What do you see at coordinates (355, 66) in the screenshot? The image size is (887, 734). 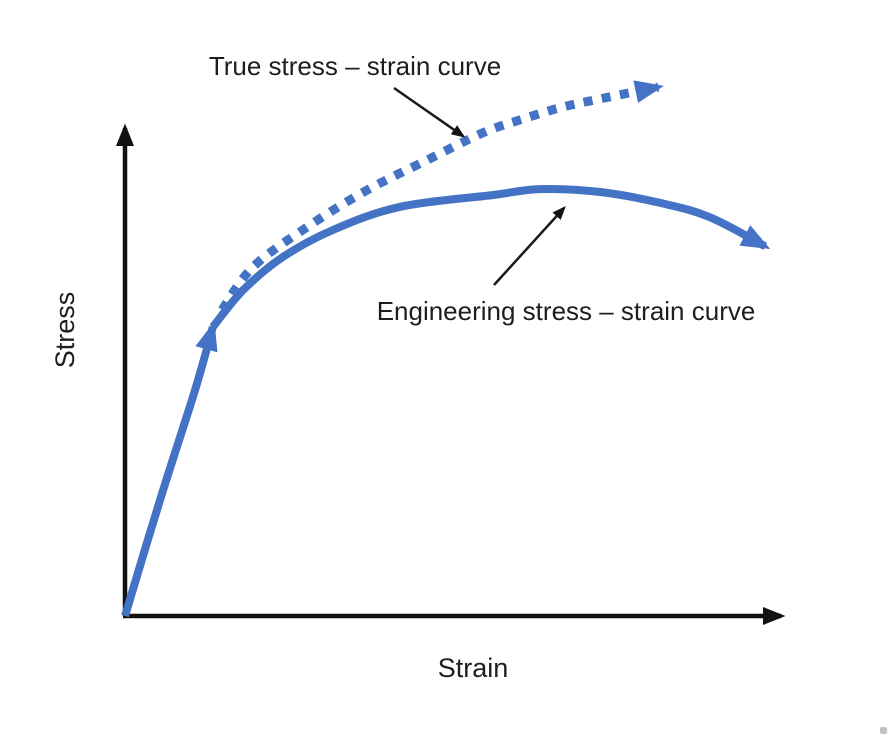 I see `true-curve-label: True stress – strain curve` at bounding box center [355, 66].